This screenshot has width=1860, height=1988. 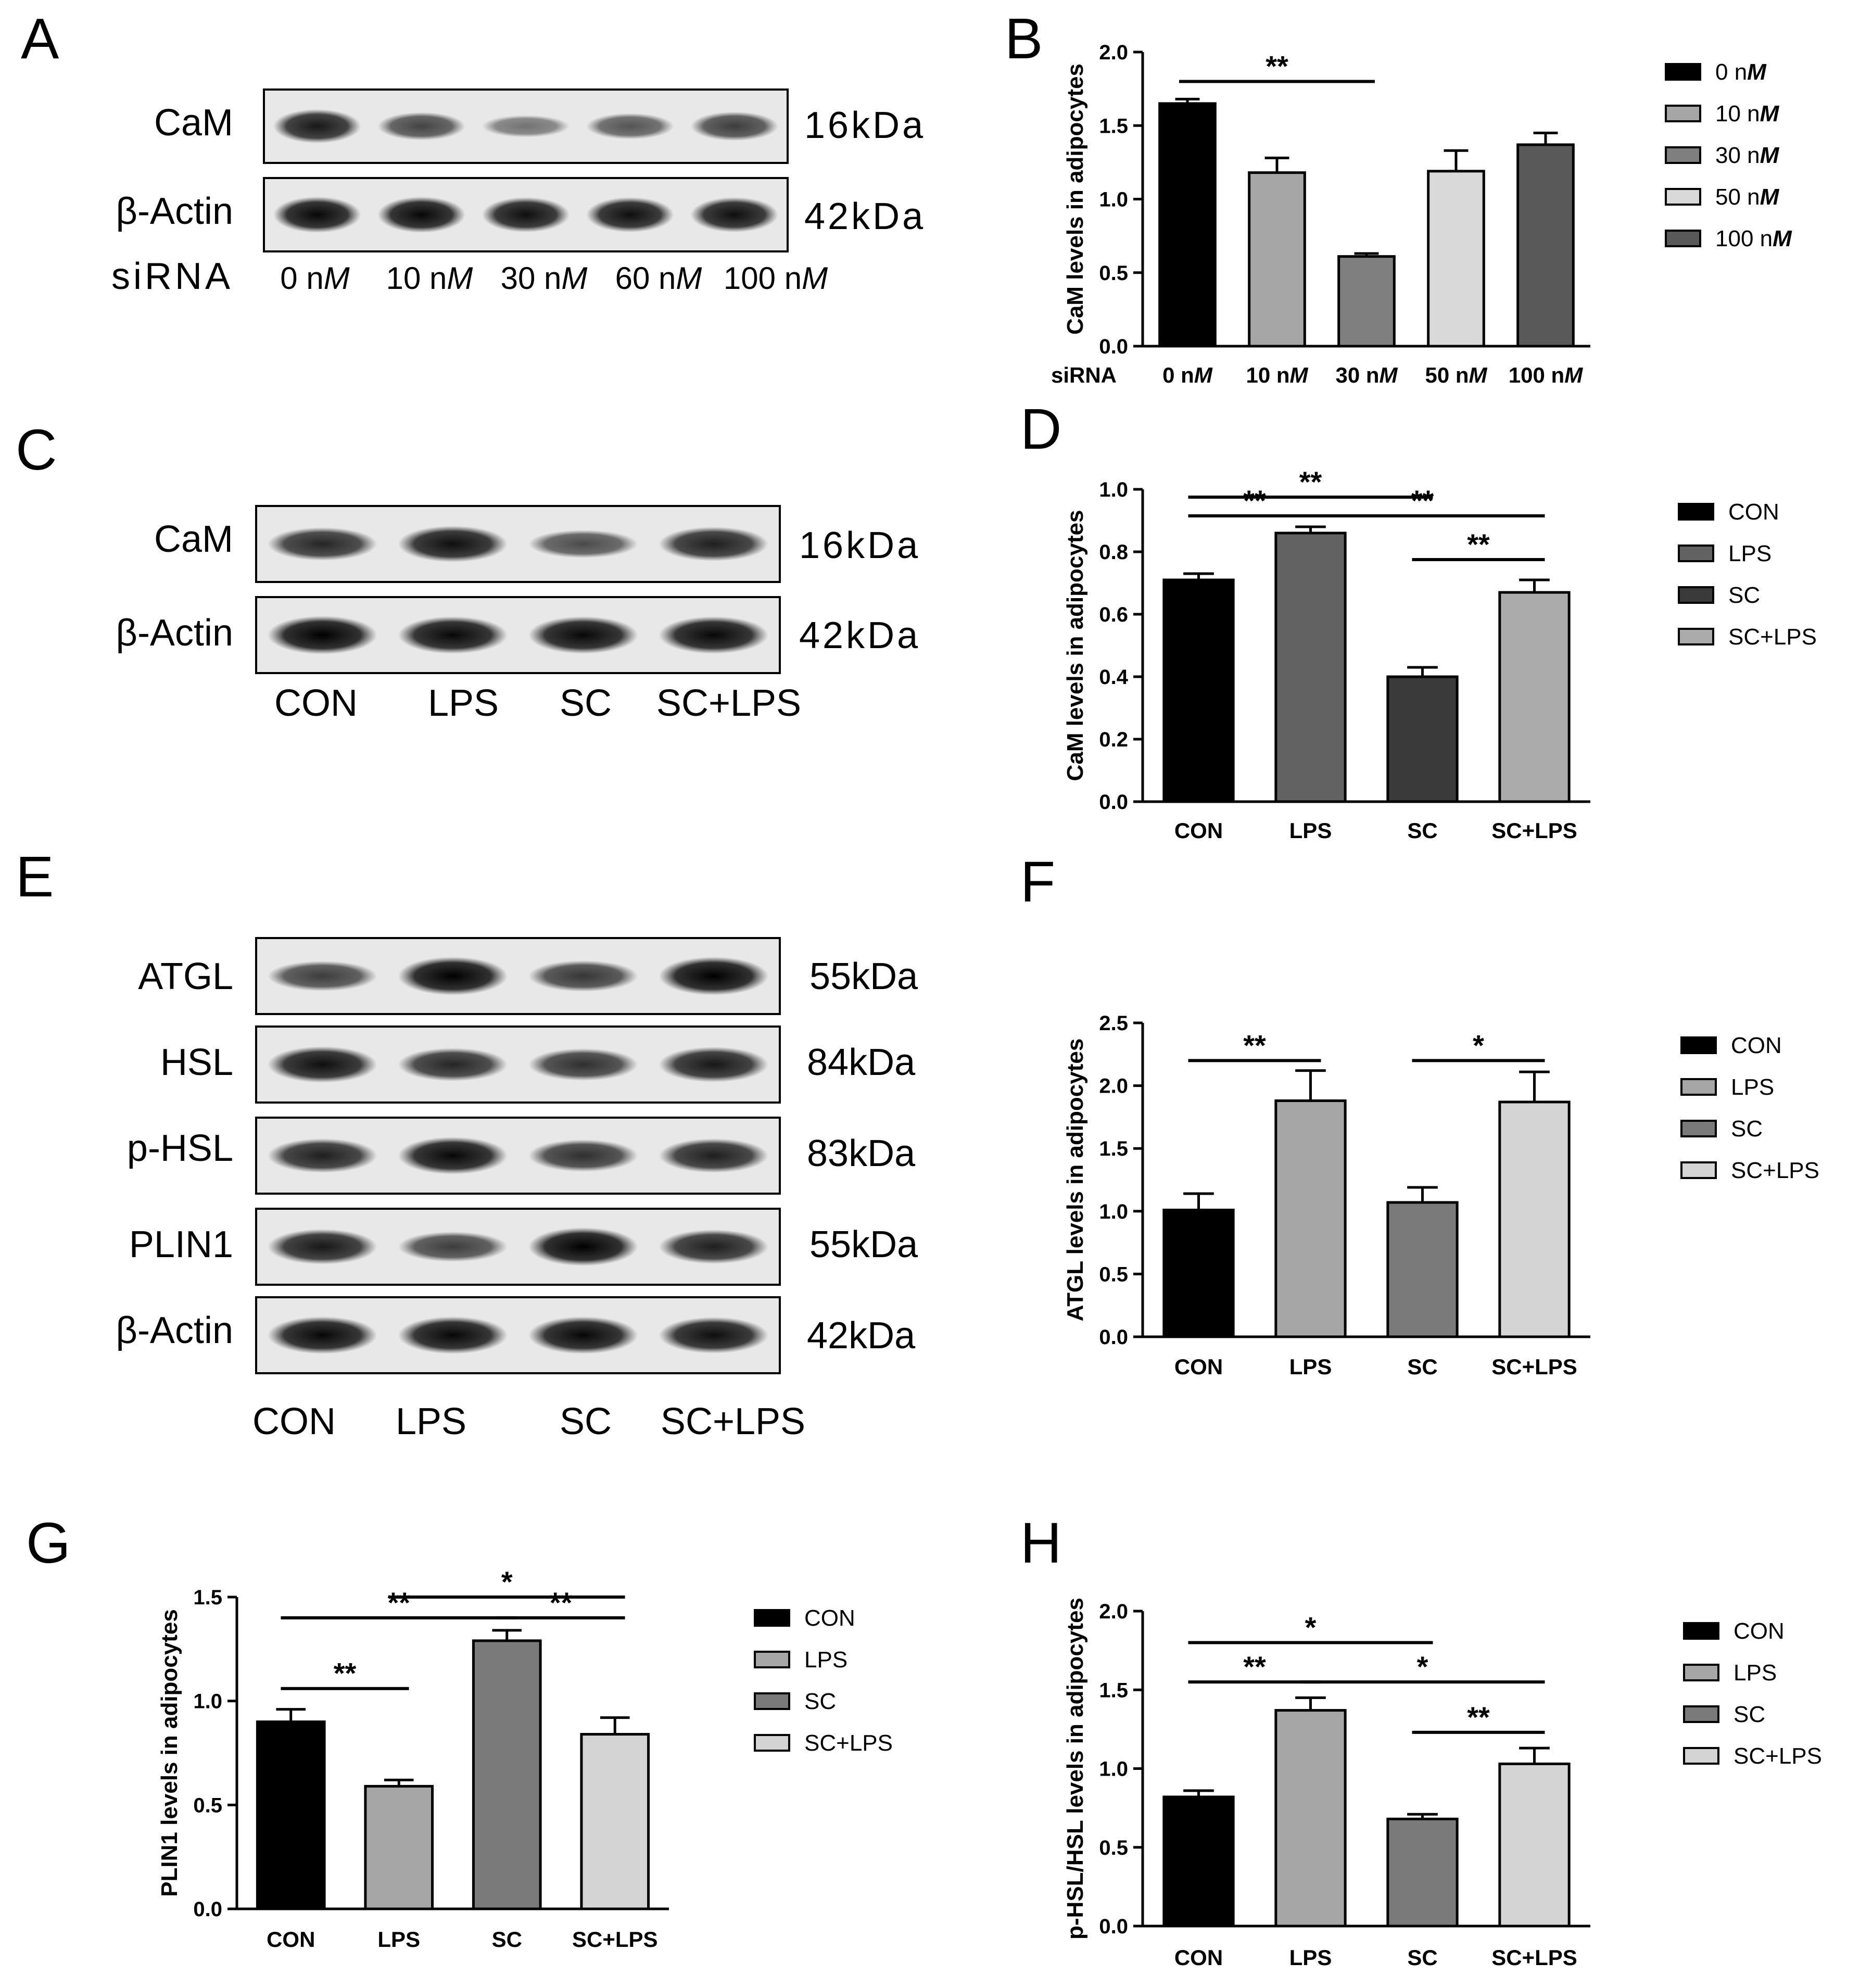 I want to click on panel-letter-f: F, so click(x=1038, y=882).